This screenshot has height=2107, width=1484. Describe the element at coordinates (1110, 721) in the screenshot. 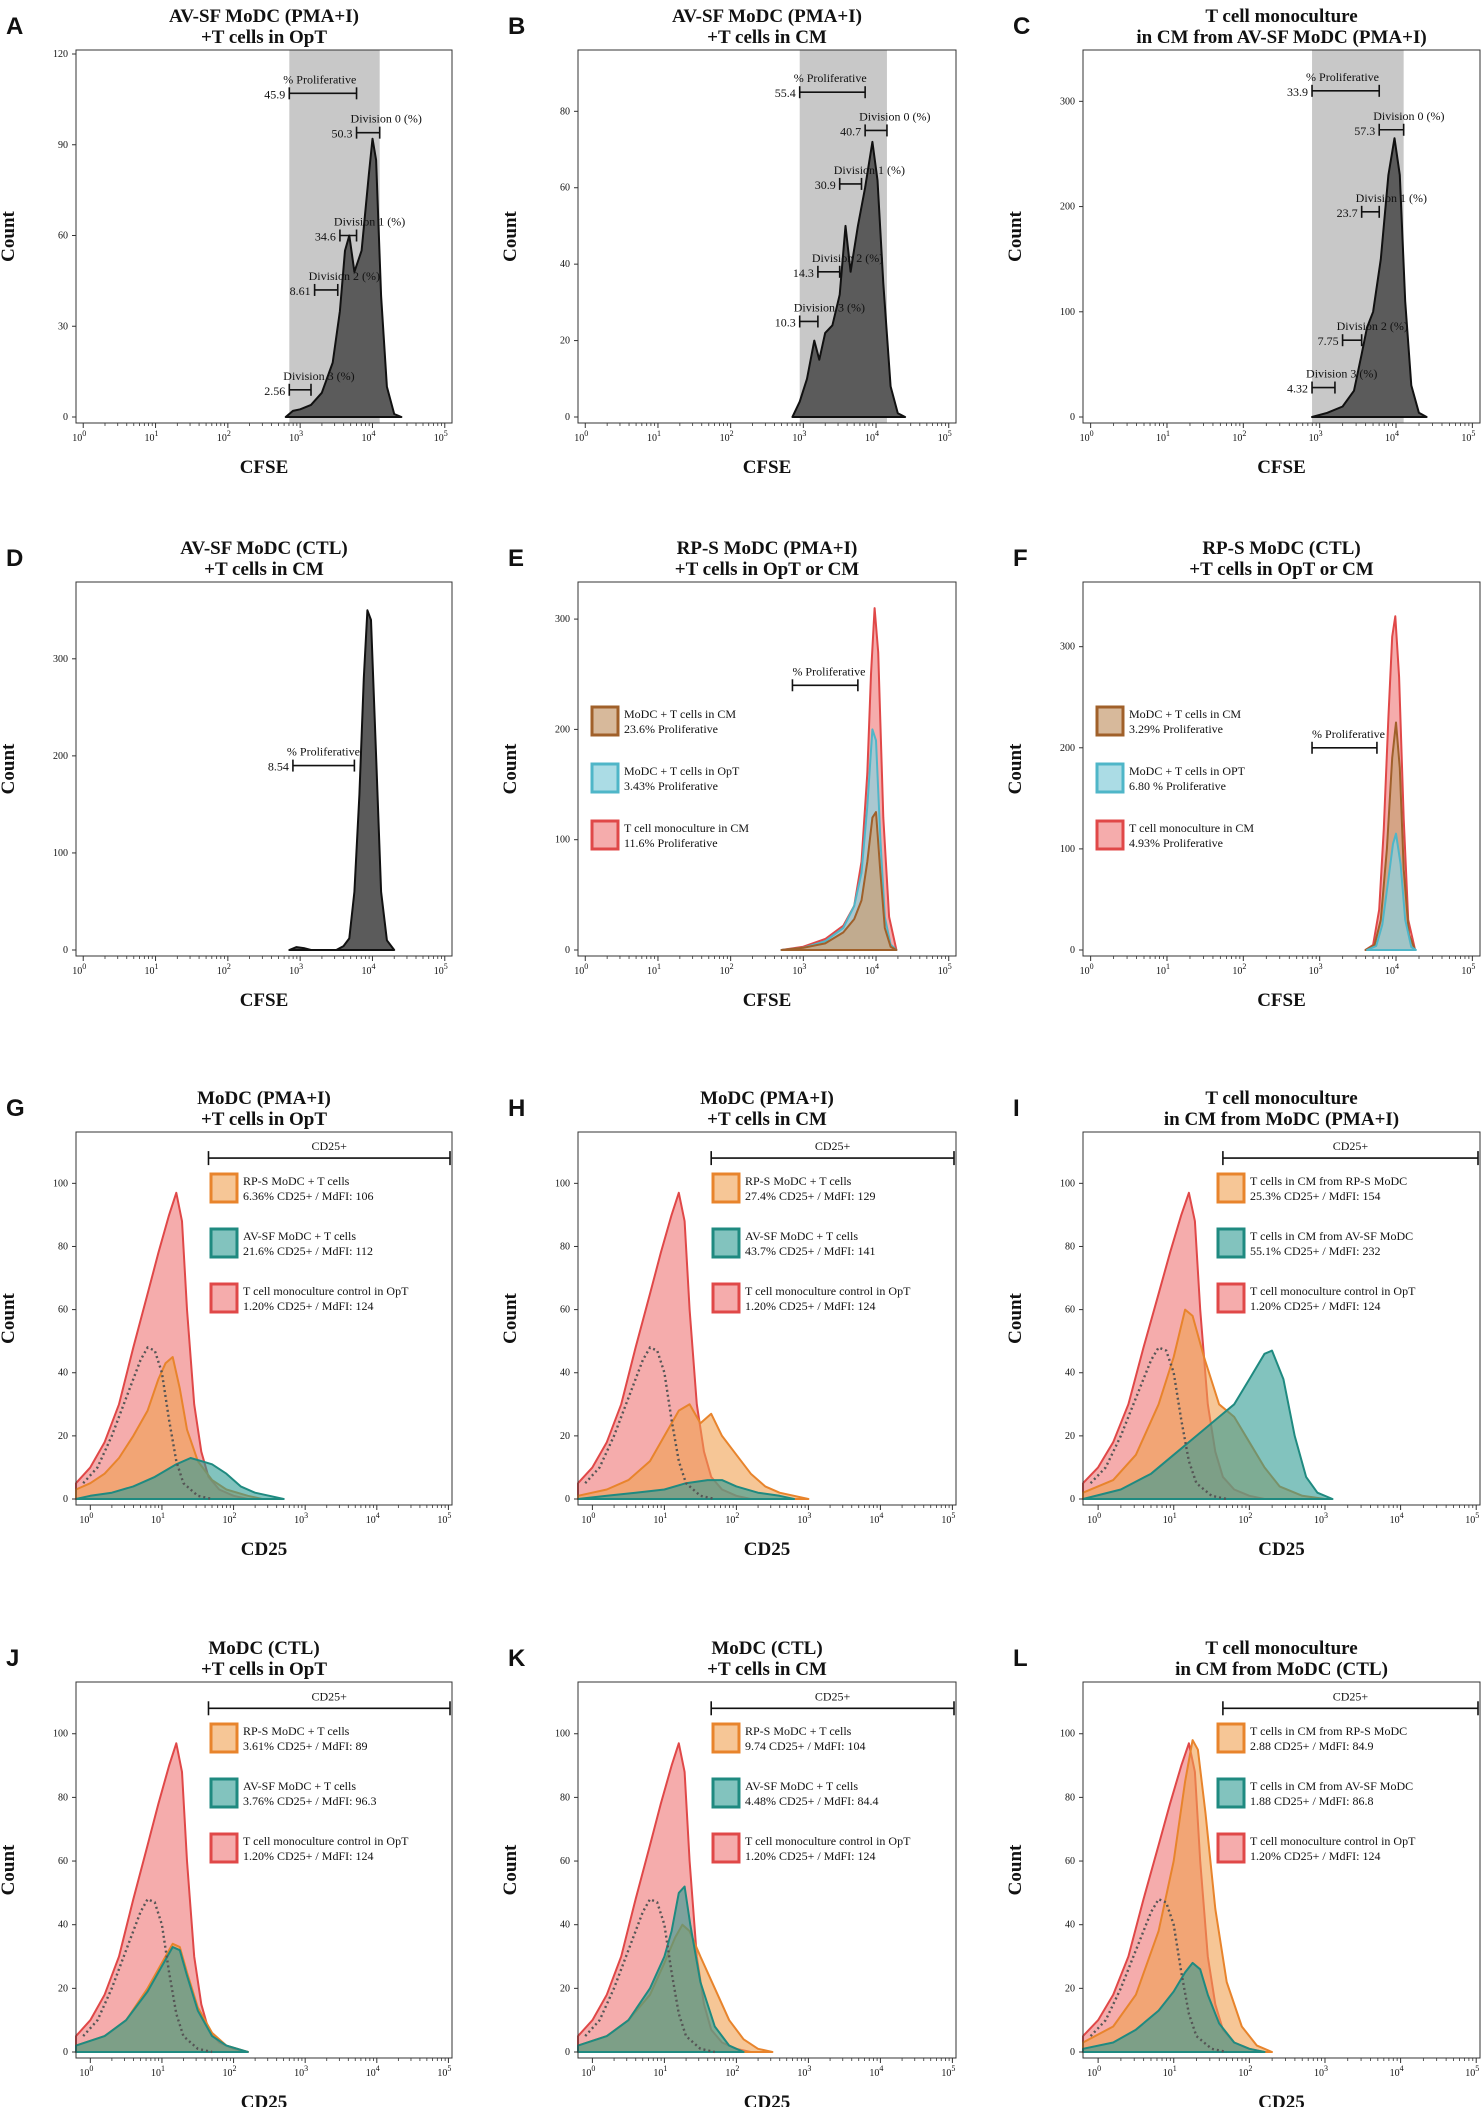

I see `legend-swatch-brown` at that location.